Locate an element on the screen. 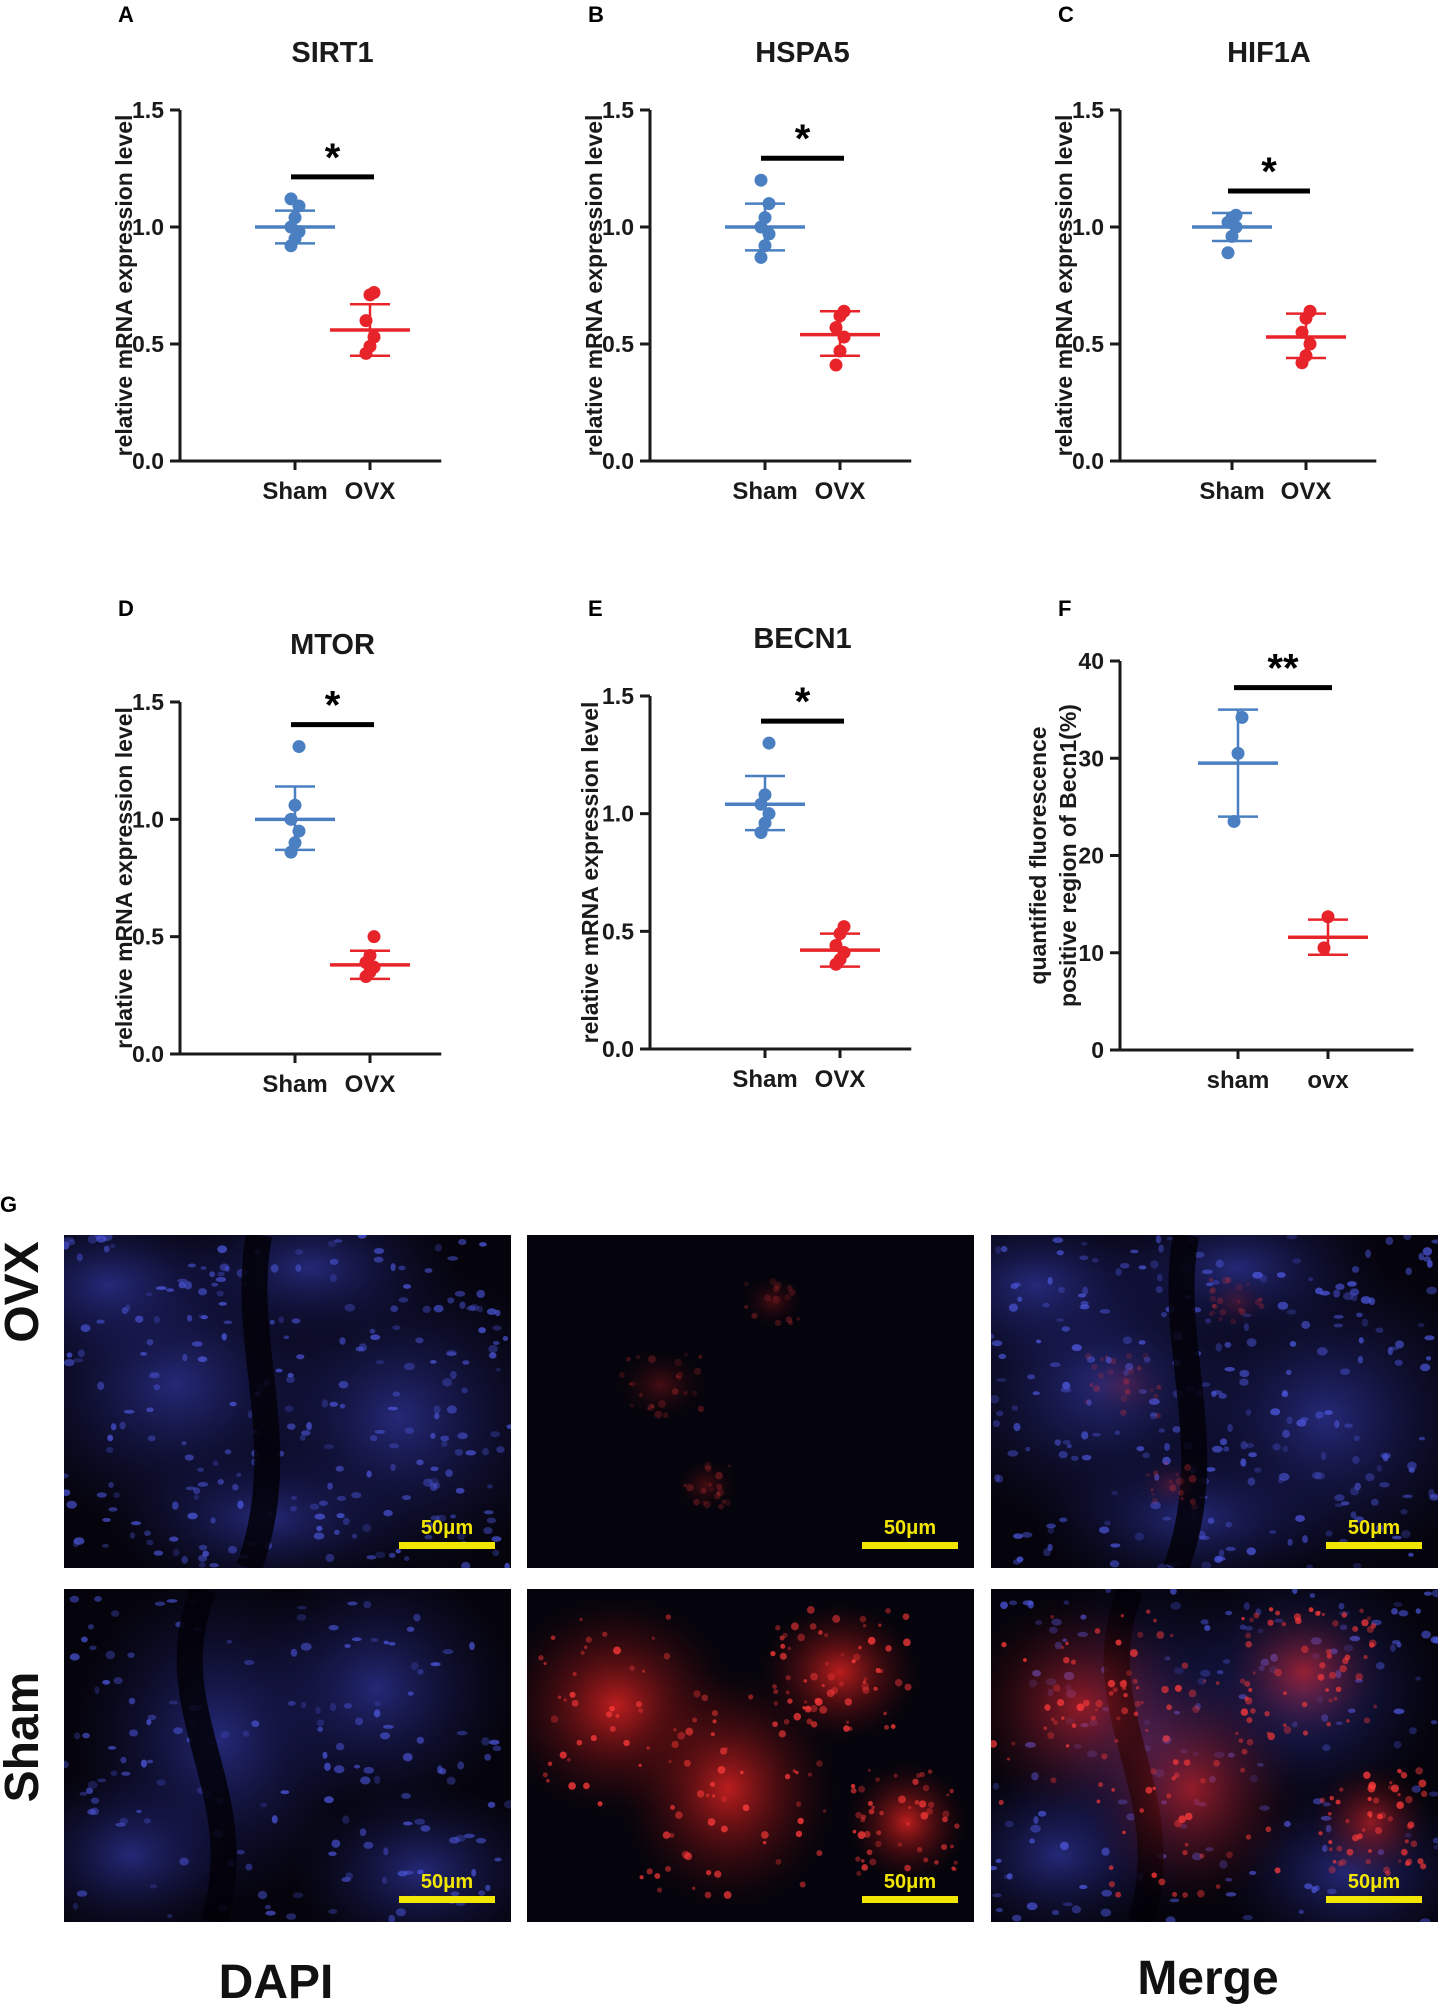  chart-title: SIRT1 is located at coordinates (332, 53).